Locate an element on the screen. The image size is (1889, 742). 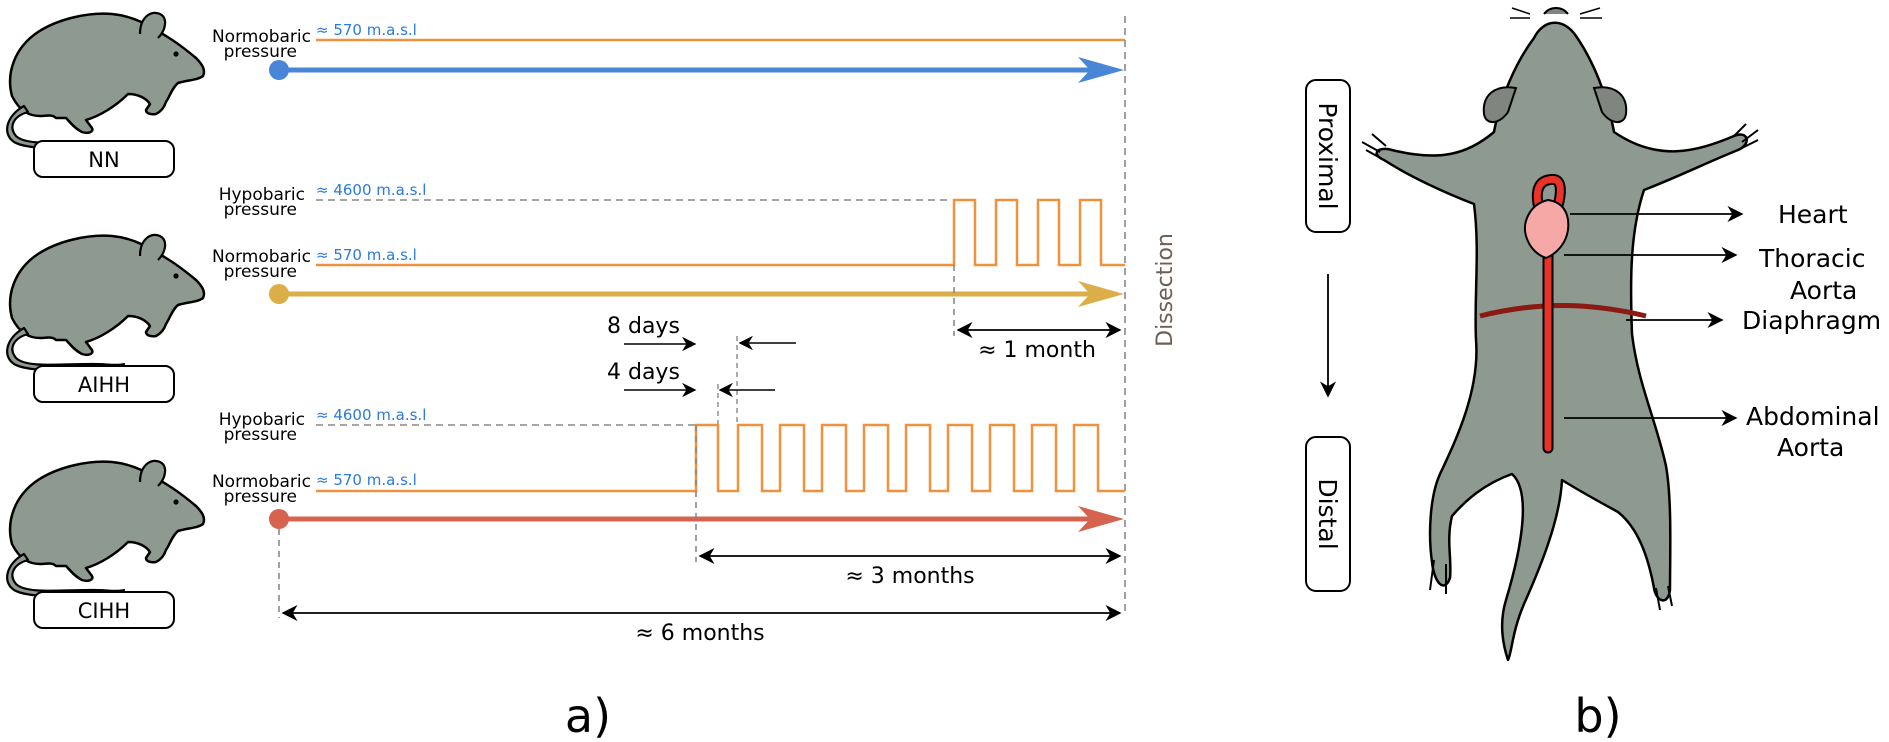
cihh-total-duration: ≈ 6 months is located at coordinates (699, 633).